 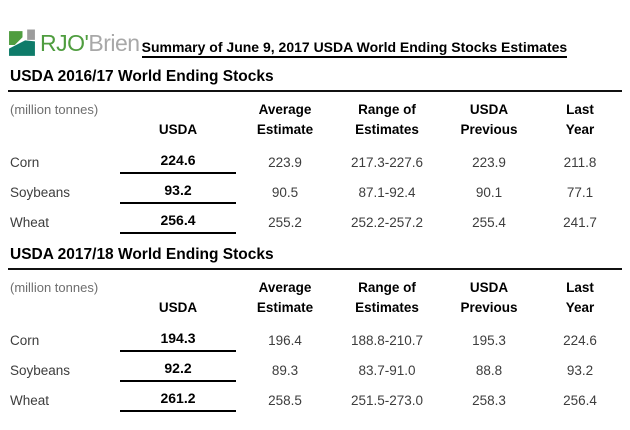 What do you see at coordinates (178, 189) in the screenshot?
I see `cell-usda-estimate: 93.2` at bounding box center [178, 189].